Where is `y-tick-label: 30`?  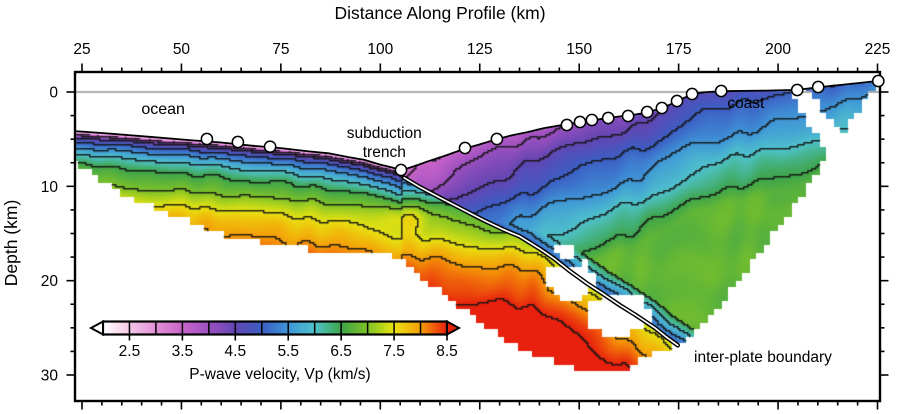
y-tick-label: 30 is located at coordinates (50, 375).